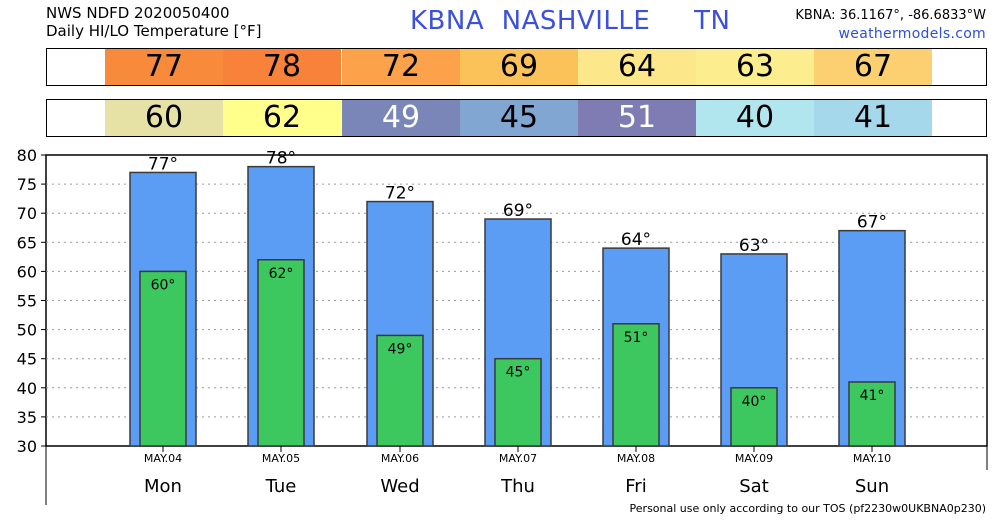 This screenshot has height=520, width=1000. Describe the element at coordinates (399, 486) in the screenshot. I see `day-label: Wed` at that location.